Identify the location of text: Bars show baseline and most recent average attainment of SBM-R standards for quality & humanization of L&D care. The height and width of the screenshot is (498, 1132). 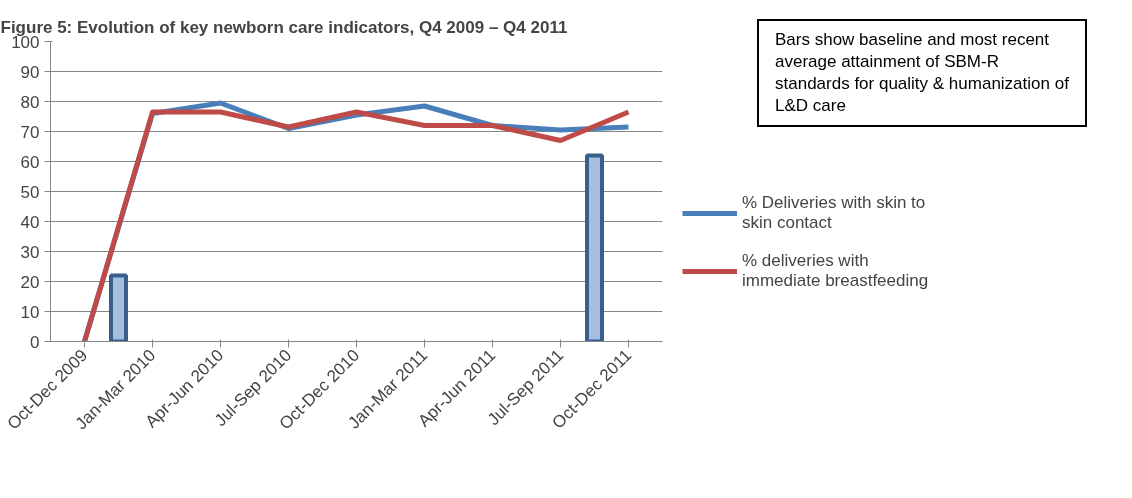
(922, 73).